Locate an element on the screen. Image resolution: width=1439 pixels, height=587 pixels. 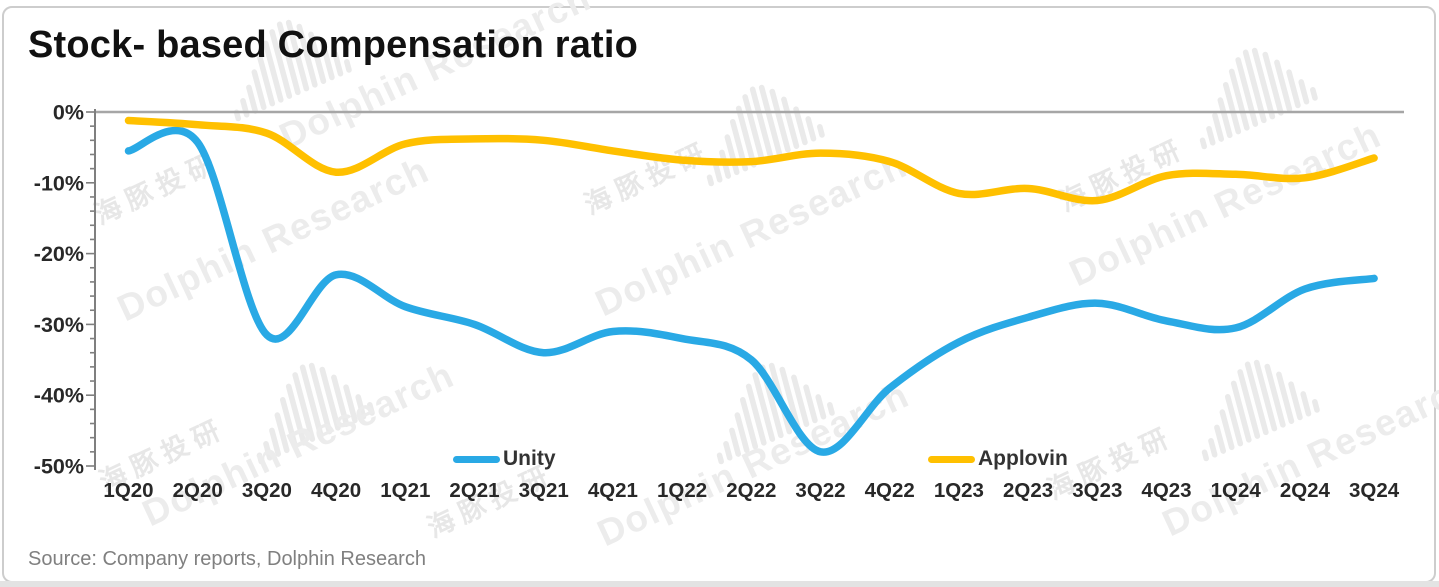
x-tick-label: 2Q21 is located at coordinates (474, 490).